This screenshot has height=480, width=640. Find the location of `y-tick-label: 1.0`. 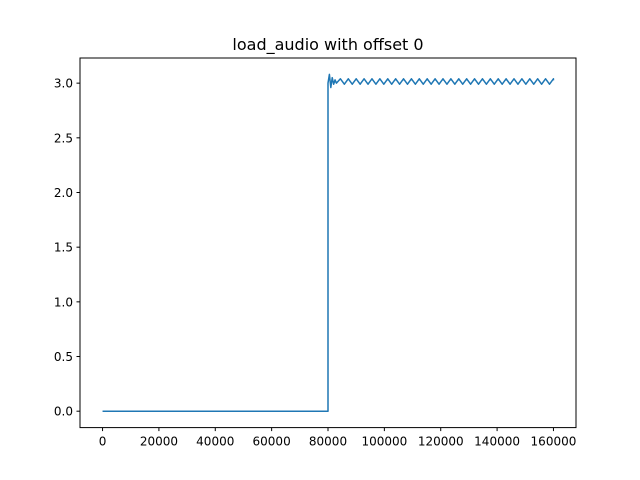

y-tick-label: 1.0 is located at coordinates (63, 302).